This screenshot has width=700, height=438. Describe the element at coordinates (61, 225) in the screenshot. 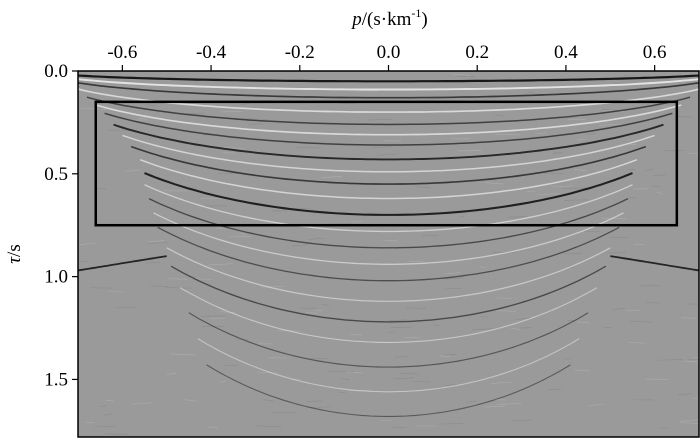

I see `y-axis-ticks: 0.0 0.5 1.0 1.5` at that location.